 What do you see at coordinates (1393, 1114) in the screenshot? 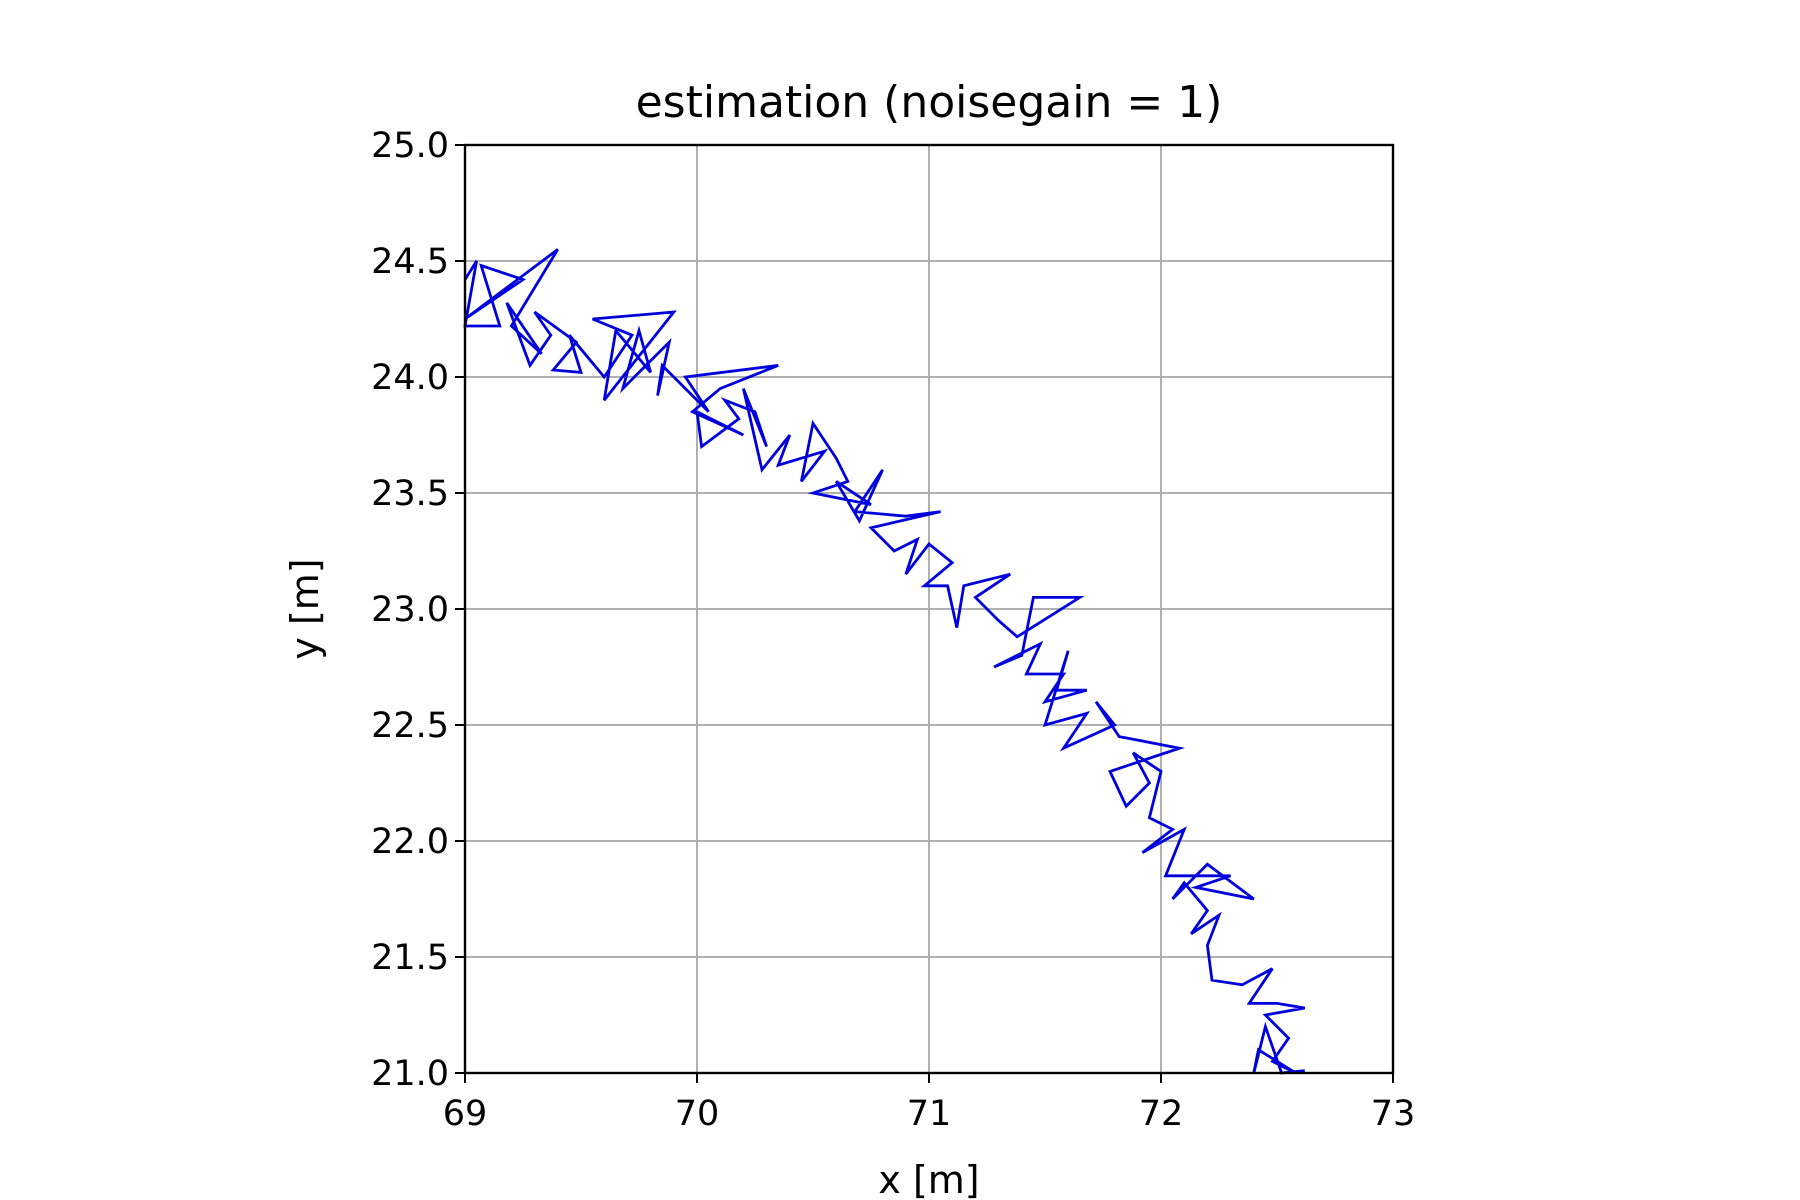
I see `x-tick-label: 73` at bounding box center [1393, 1114].